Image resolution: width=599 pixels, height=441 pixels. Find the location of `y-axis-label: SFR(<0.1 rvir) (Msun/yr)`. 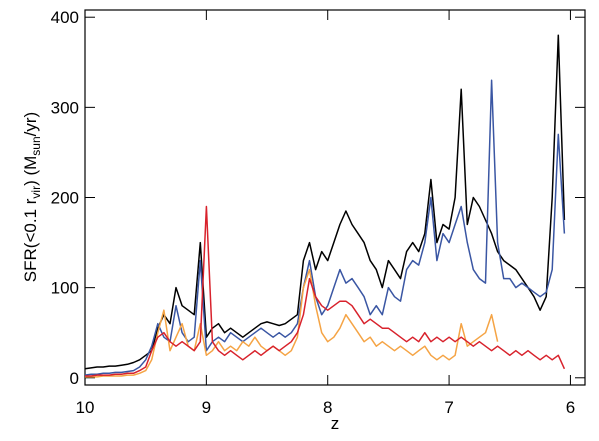

y-axis-label: SFR(<0.1 rvir) (Msun/yr) is located at coordinates (32, 197).